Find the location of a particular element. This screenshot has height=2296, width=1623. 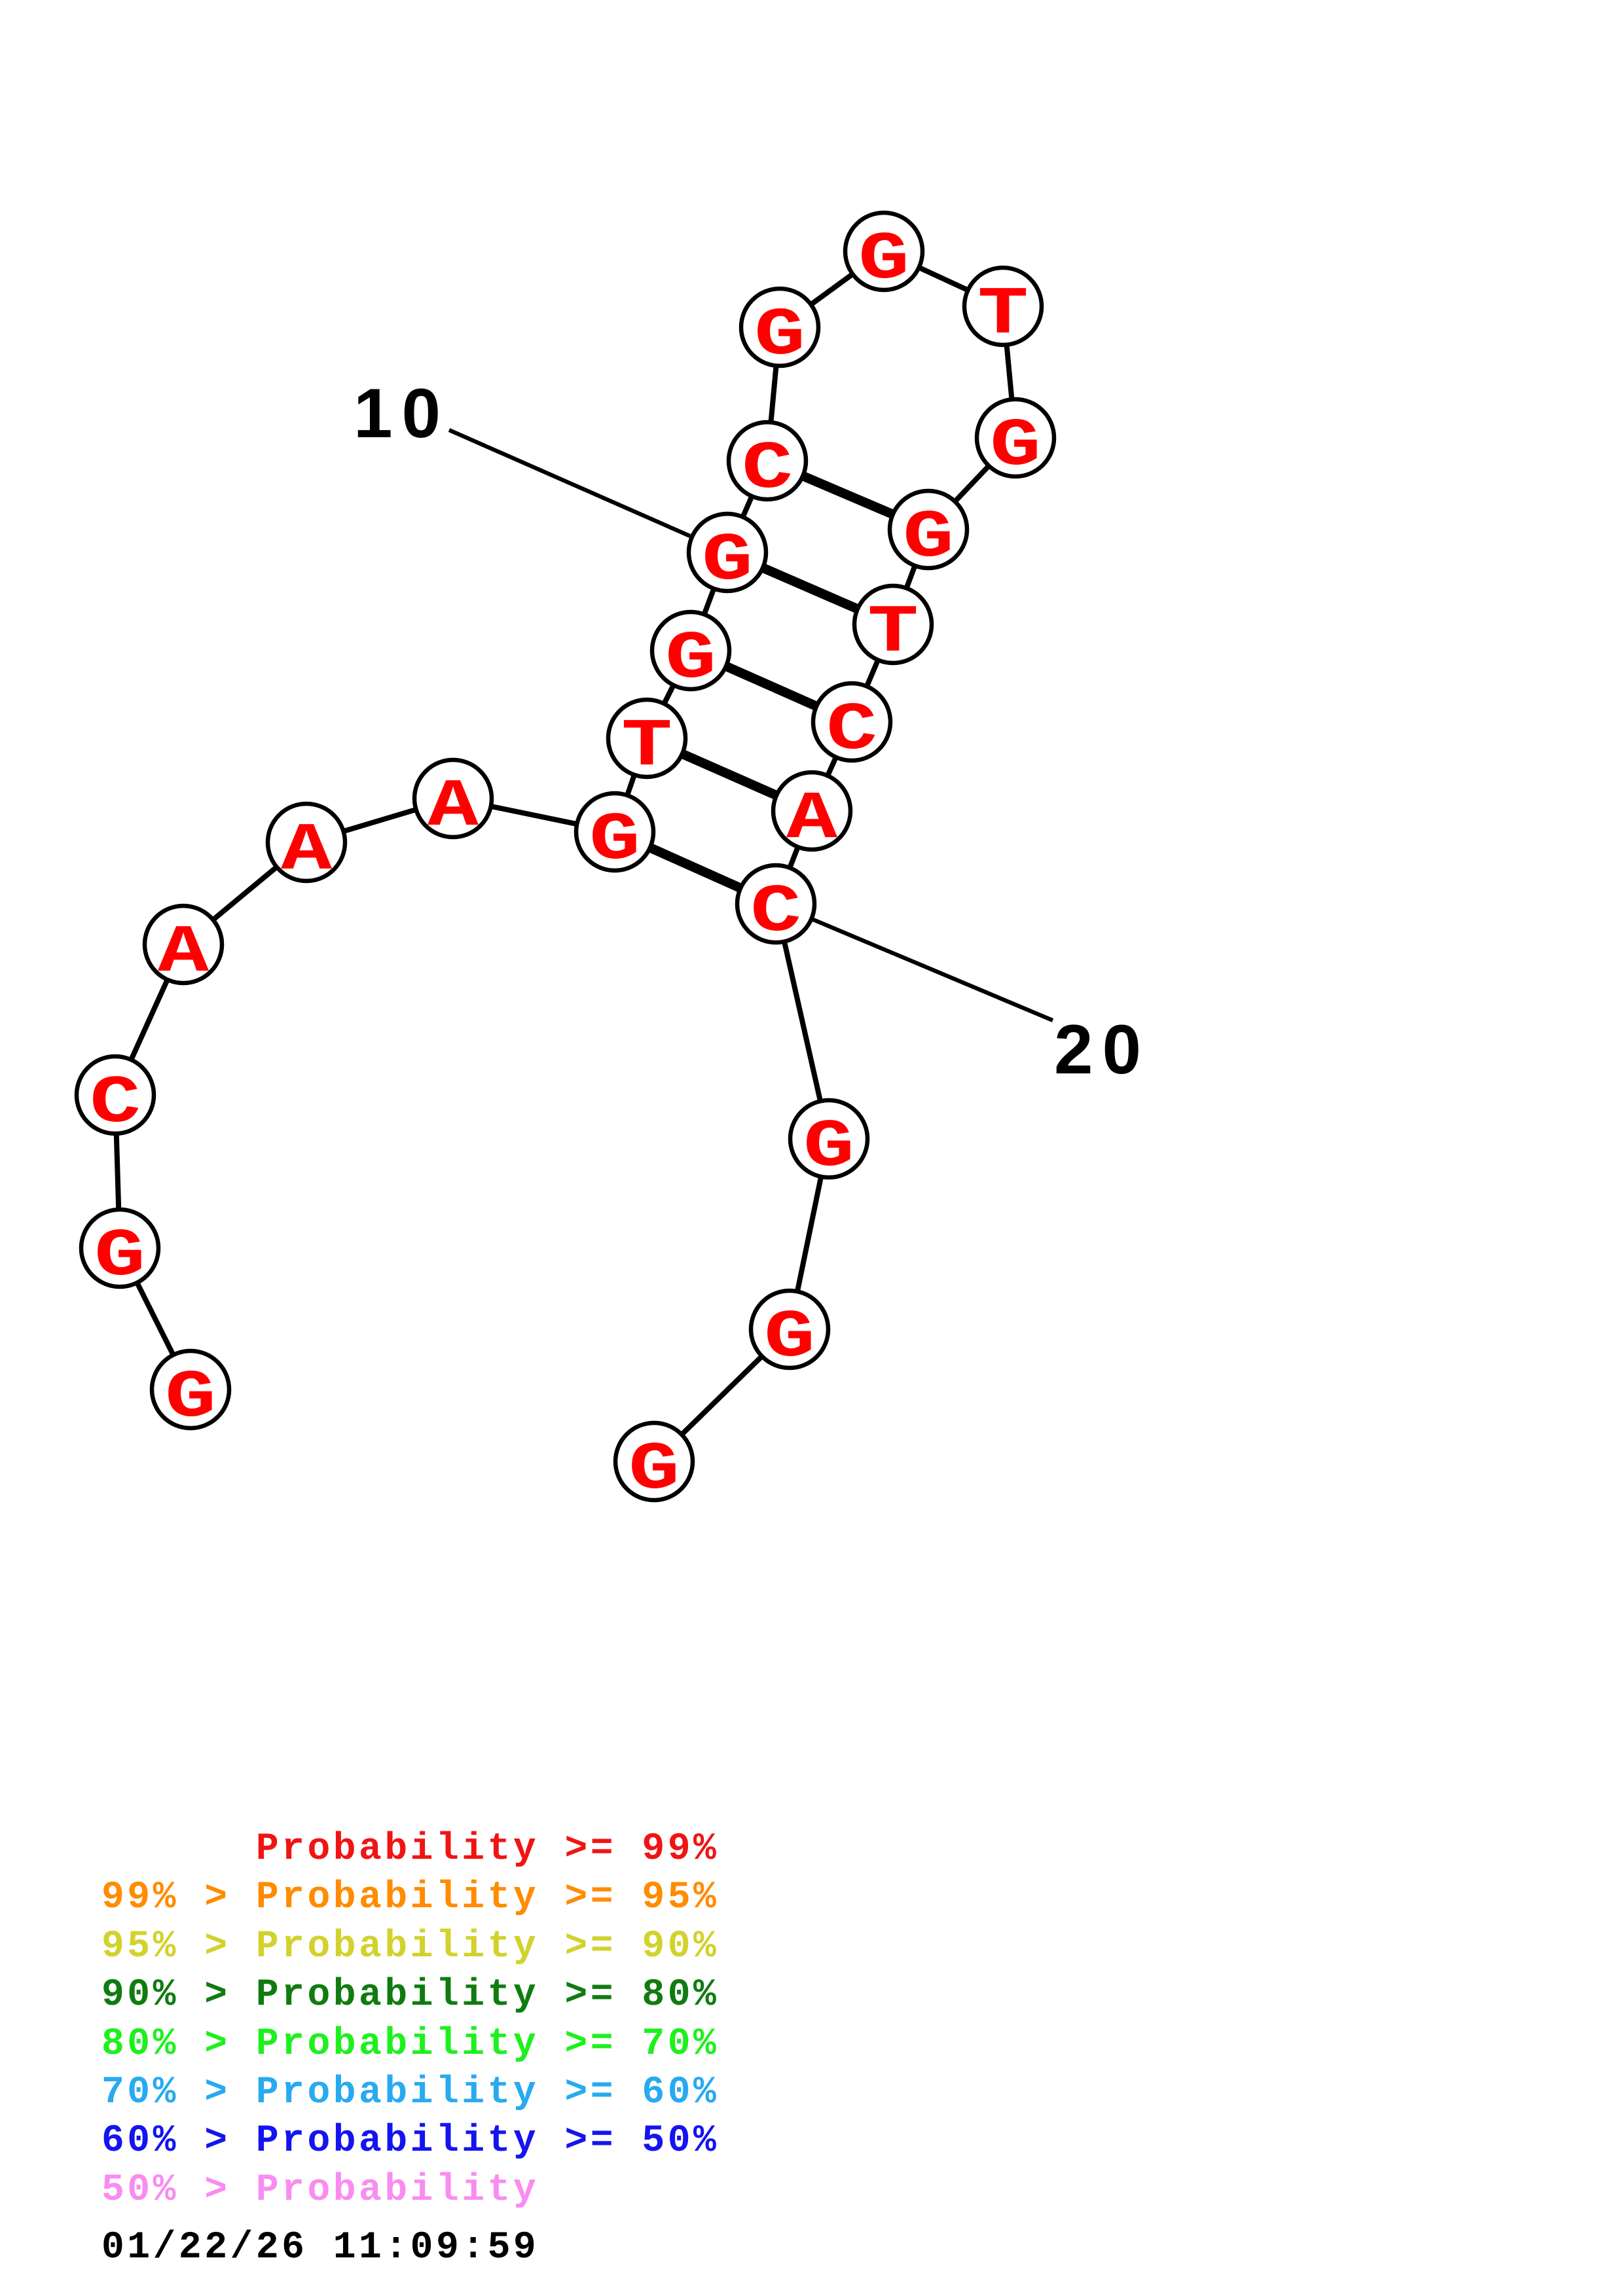

svg-text: 80% > Probability >= 70% is located at coordinates (410, 2044).